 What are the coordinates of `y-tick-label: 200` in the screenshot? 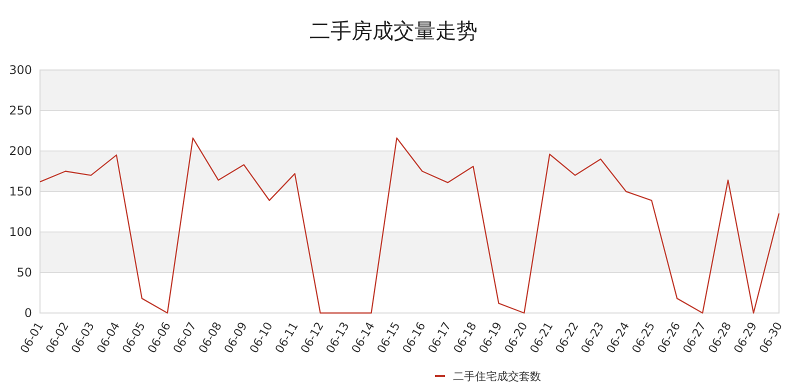 It's located at (20, 151).